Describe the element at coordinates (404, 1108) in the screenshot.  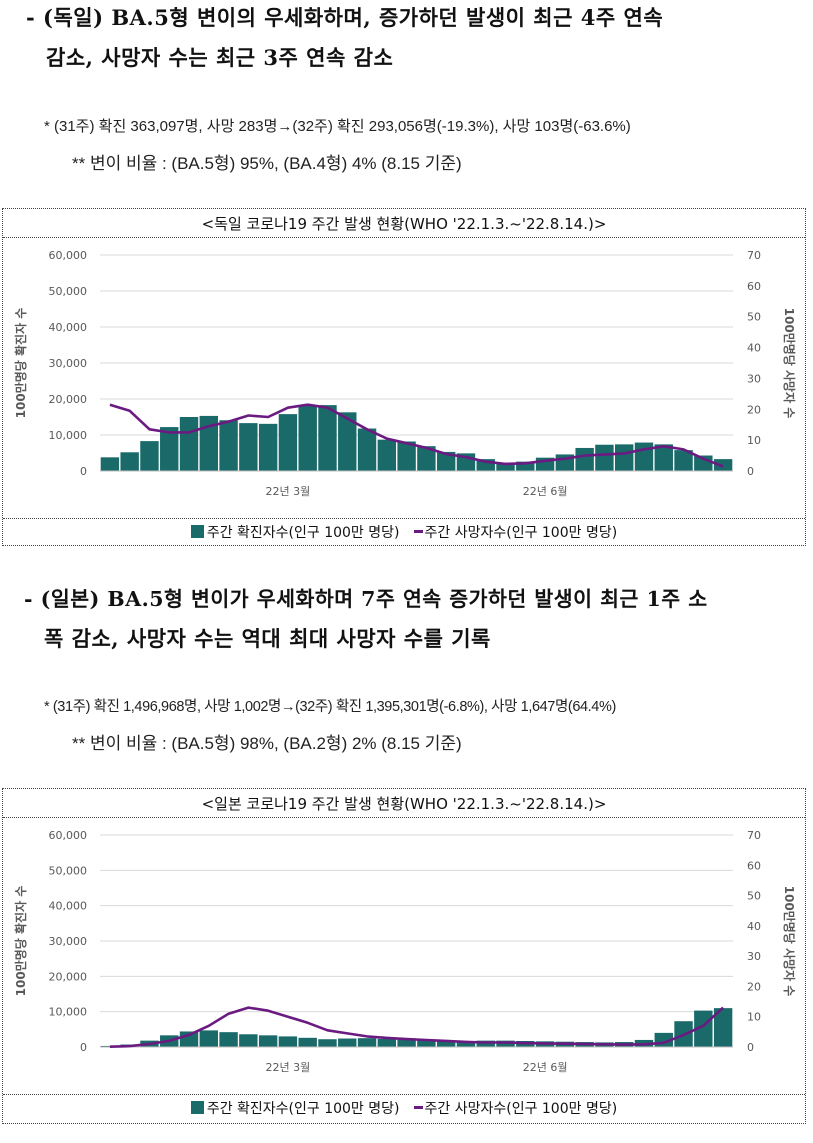
I see `japan-chart-legend: 주간 확진자수(인구 100만 명당) 주간 사망자수(인구 100만 명당)` at that location.